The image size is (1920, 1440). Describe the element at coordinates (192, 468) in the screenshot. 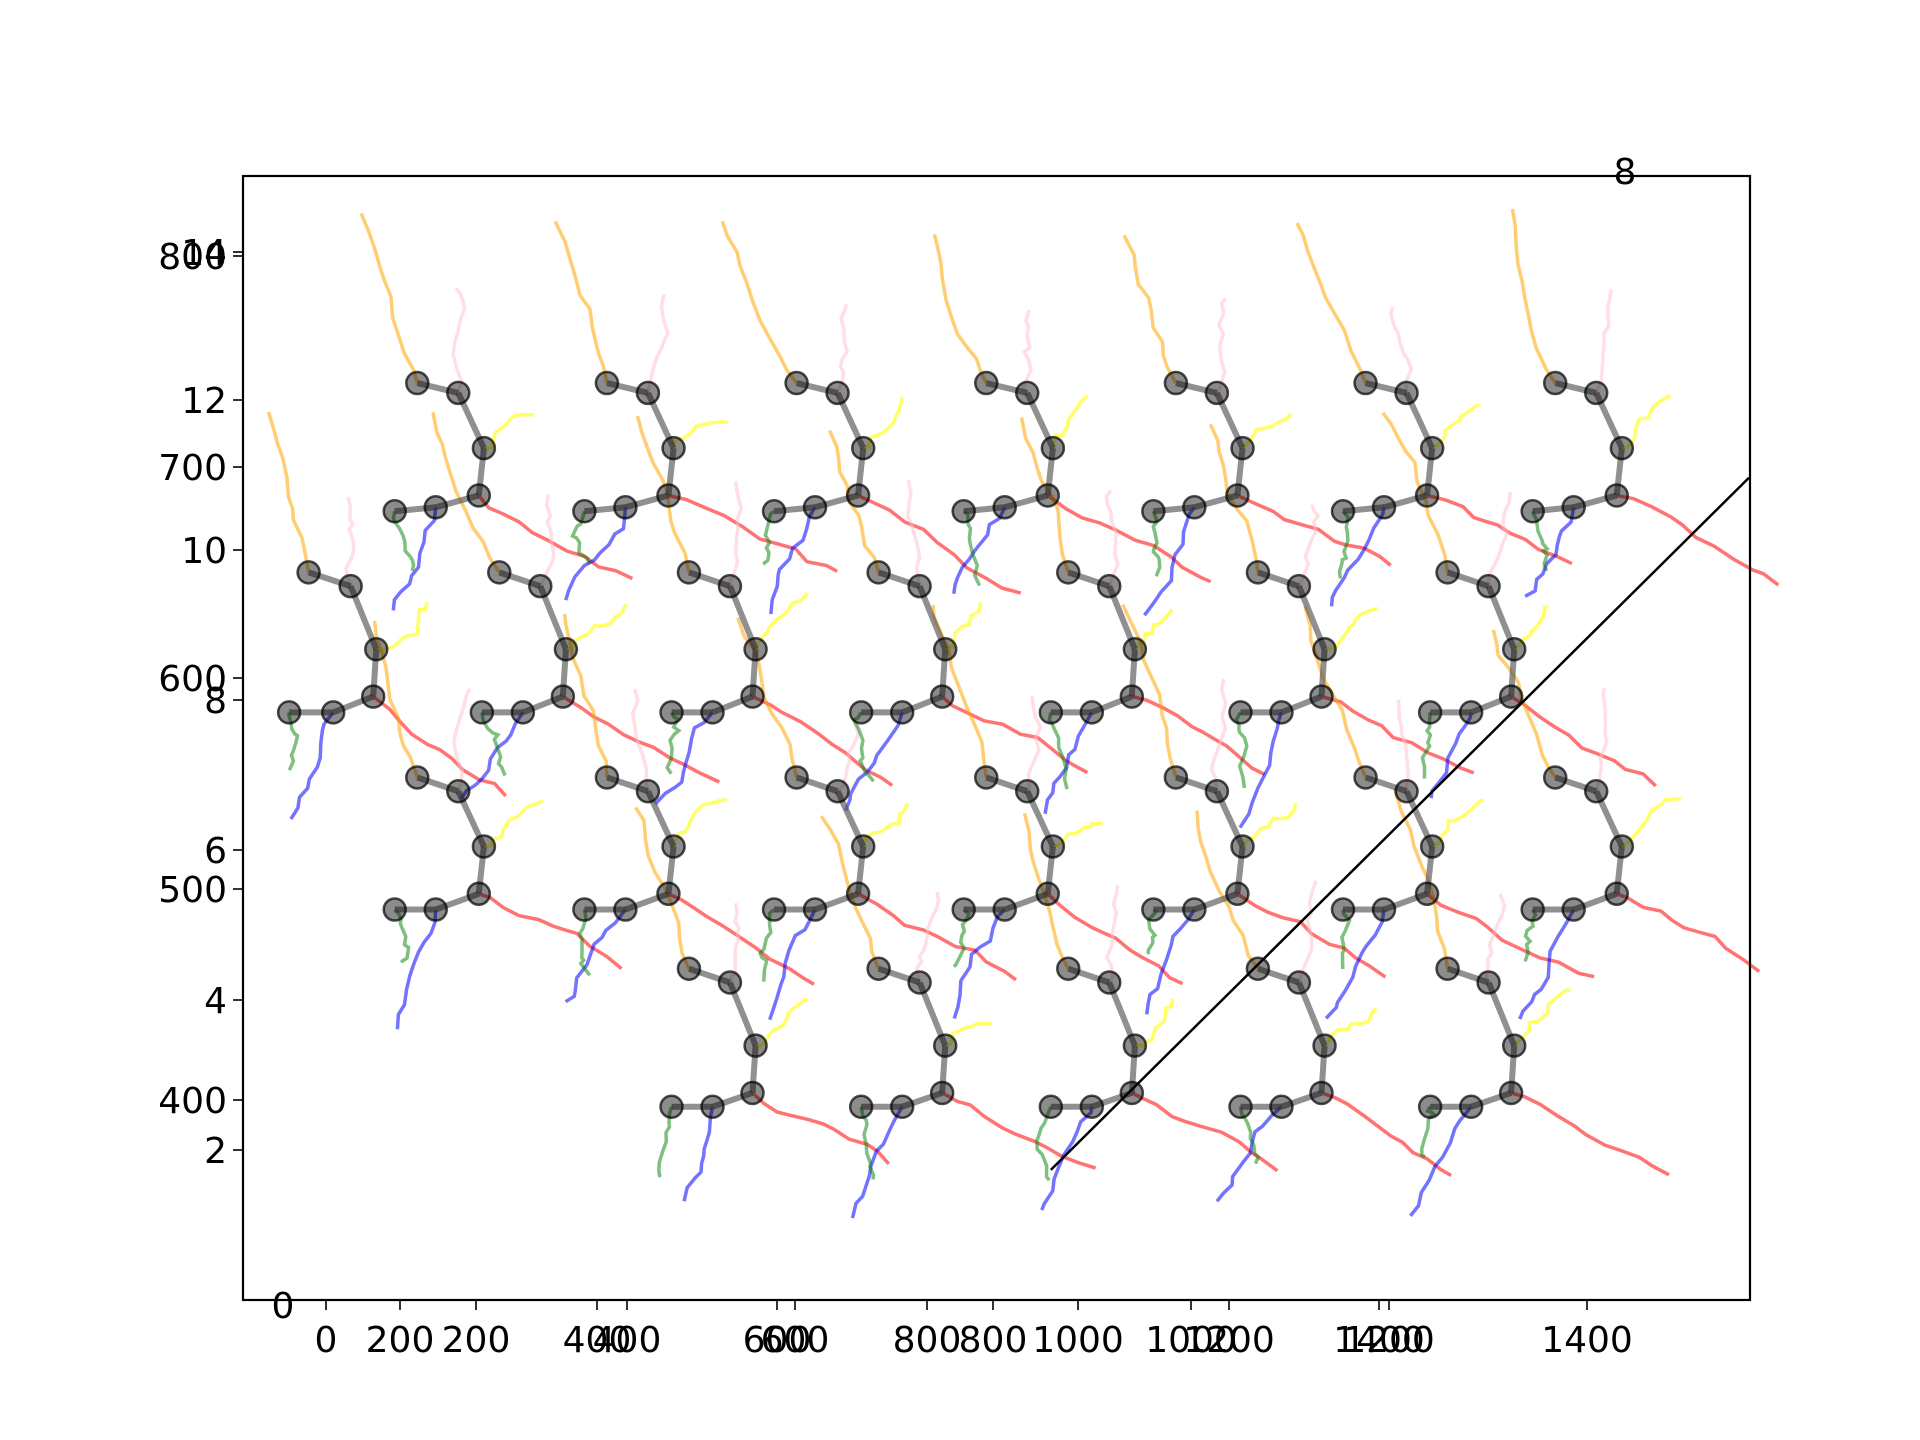

I see `y-tick-label: 700` at that location.